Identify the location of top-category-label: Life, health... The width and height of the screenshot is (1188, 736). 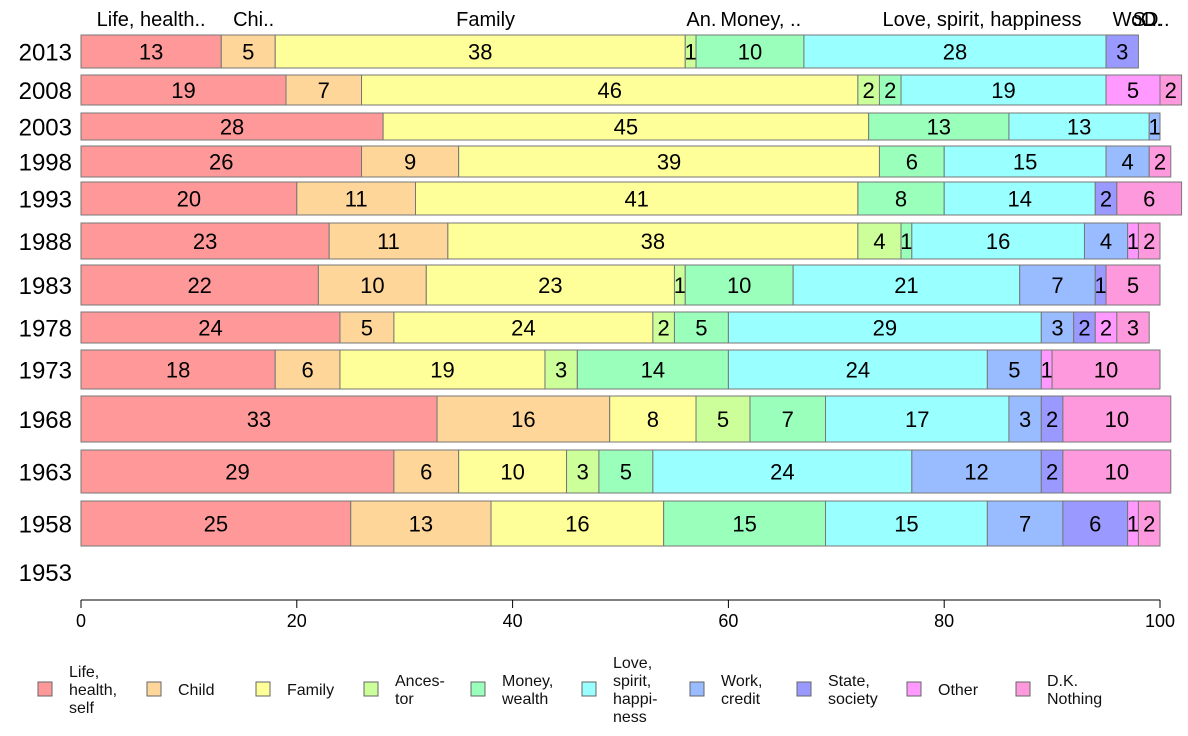
(151, 20).